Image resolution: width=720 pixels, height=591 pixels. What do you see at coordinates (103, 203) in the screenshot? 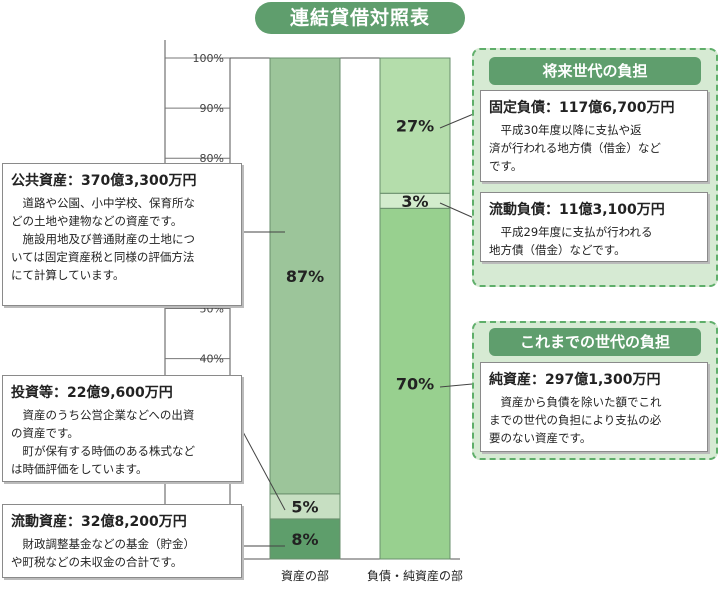
I see `public-assets-line-1: 道路や公園、小中学校、保育所な` at bounding box center [103, 203].